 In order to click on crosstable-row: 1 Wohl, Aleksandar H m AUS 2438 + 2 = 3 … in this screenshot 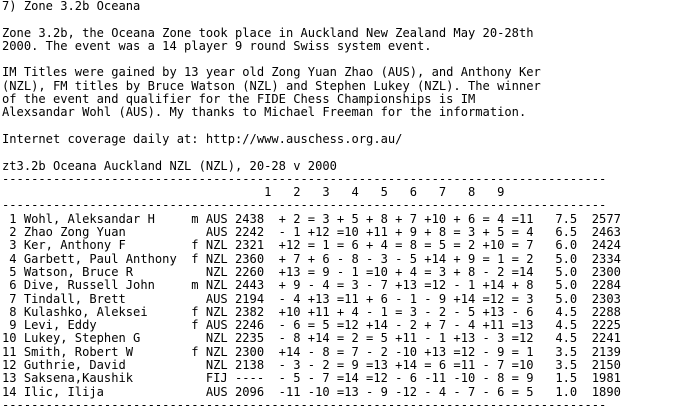, I will do `click(311, 218)`.